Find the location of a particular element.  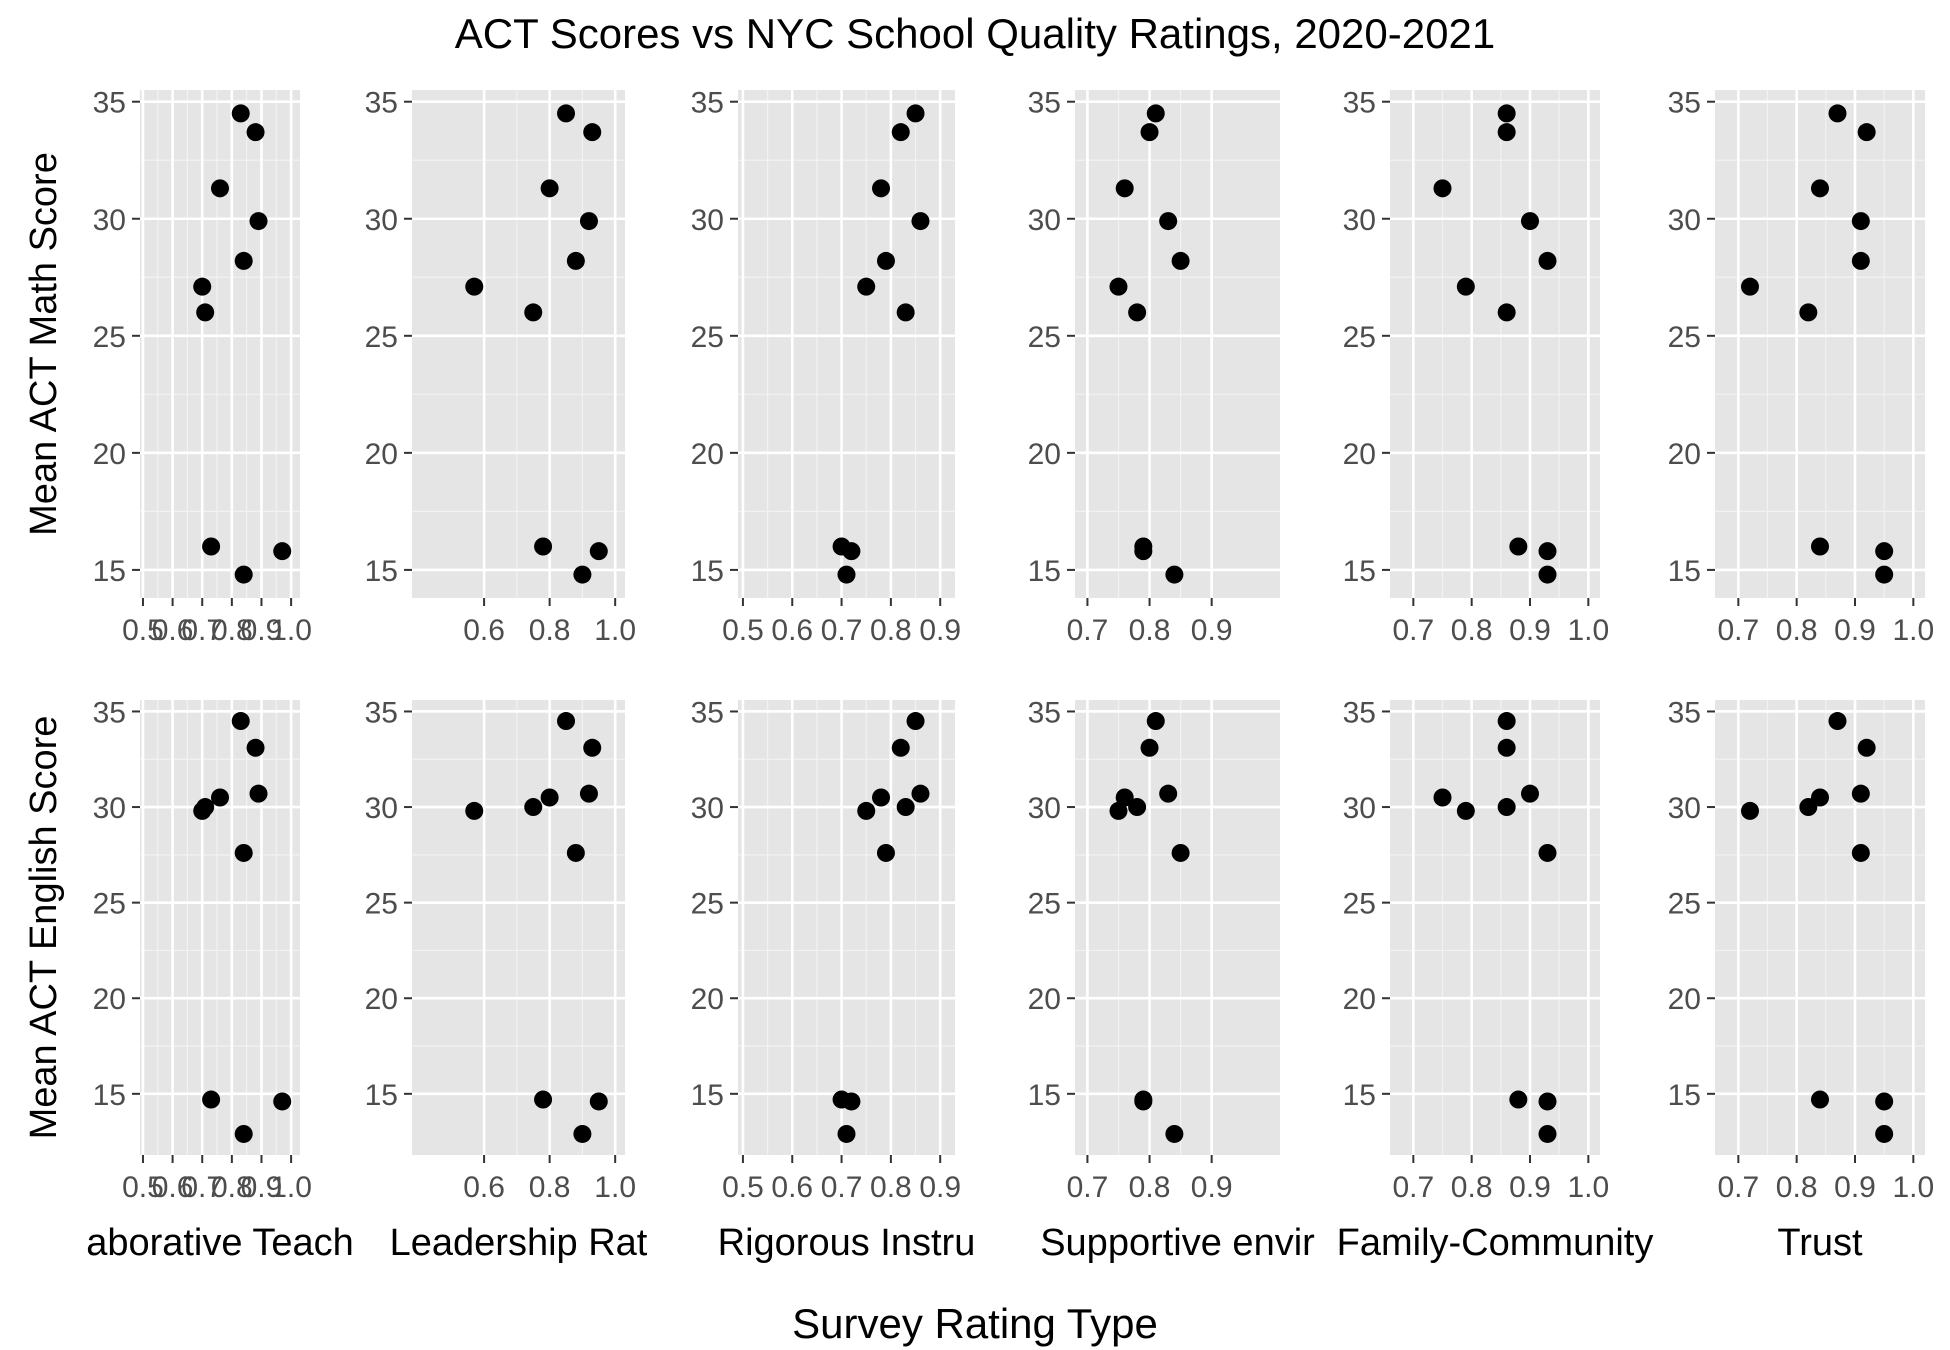

panel-r2-c1: 0.50.60.70.80.91.0 15 20 25 30 35 is located at coordinates (202, 950).